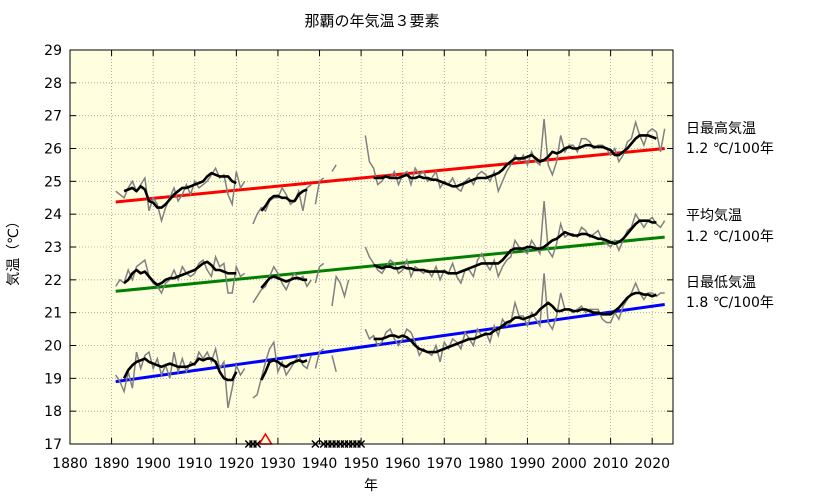 This screenshot has height=498, width=833. I want to click on x-tick-label: 1930, so click(278, 464).